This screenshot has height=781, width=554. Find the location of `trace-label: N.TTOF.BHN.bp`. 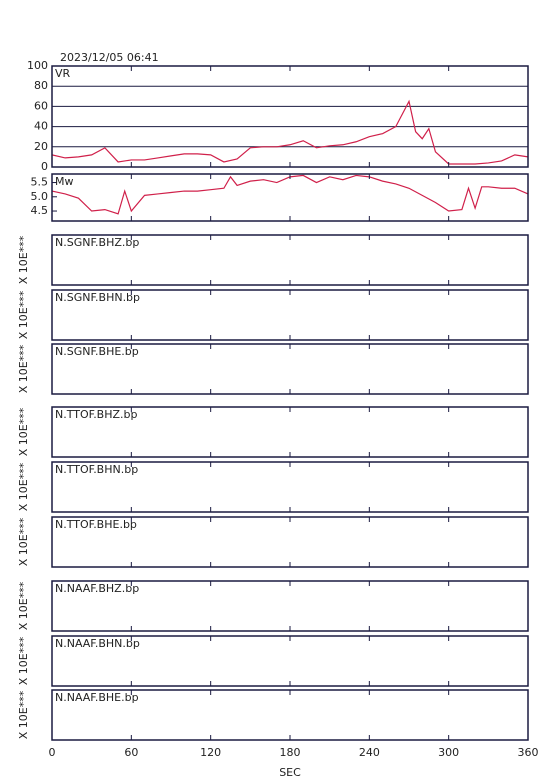

trace-label: N.TTOF.BHN.bp is located at coordinates (96, 469).